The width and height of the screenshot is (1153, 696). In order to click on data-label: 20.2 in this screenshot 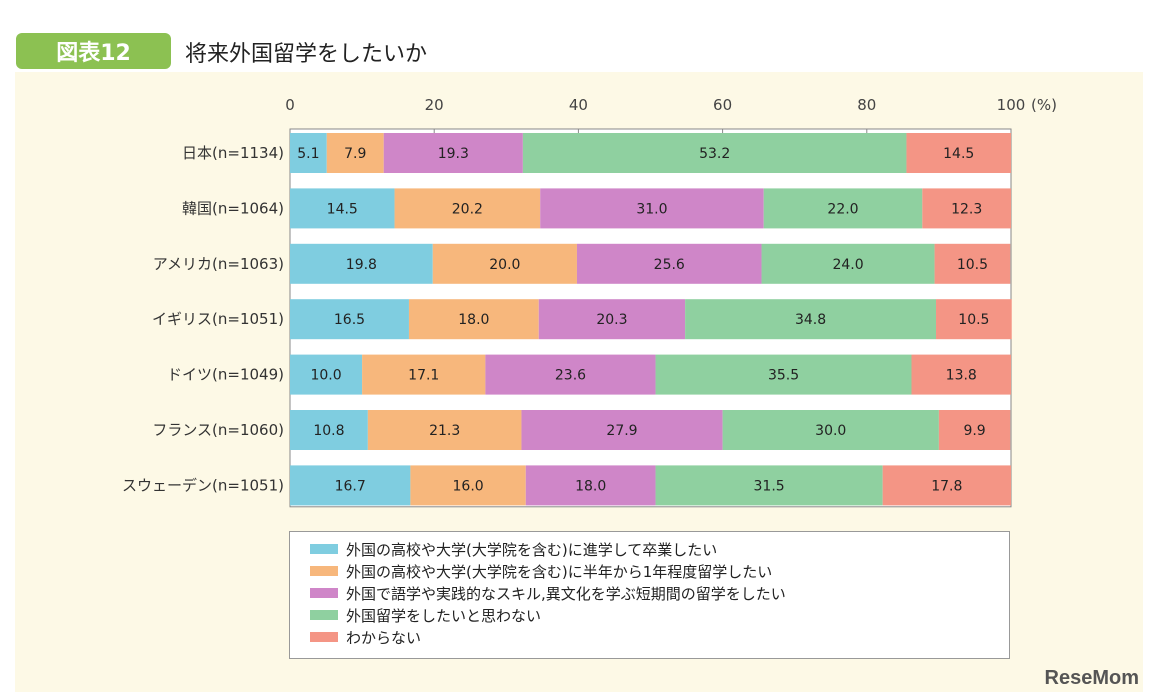, I will do `click(467, 209)`.